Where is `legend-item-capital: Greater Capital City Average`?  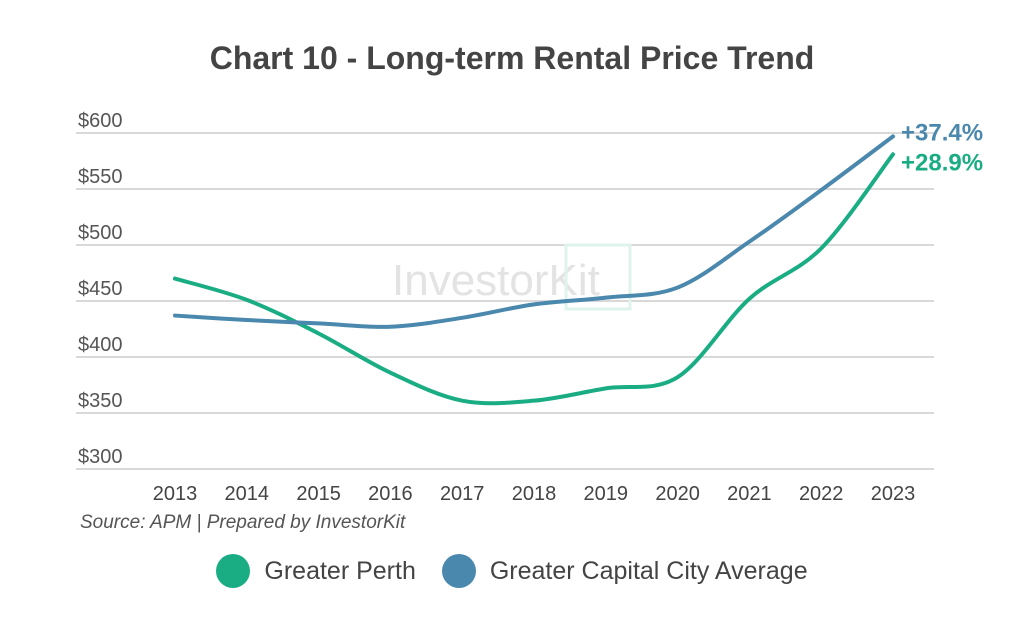 legend-item-capital: Greater Capital City Average is located at coordinates (624, 571).